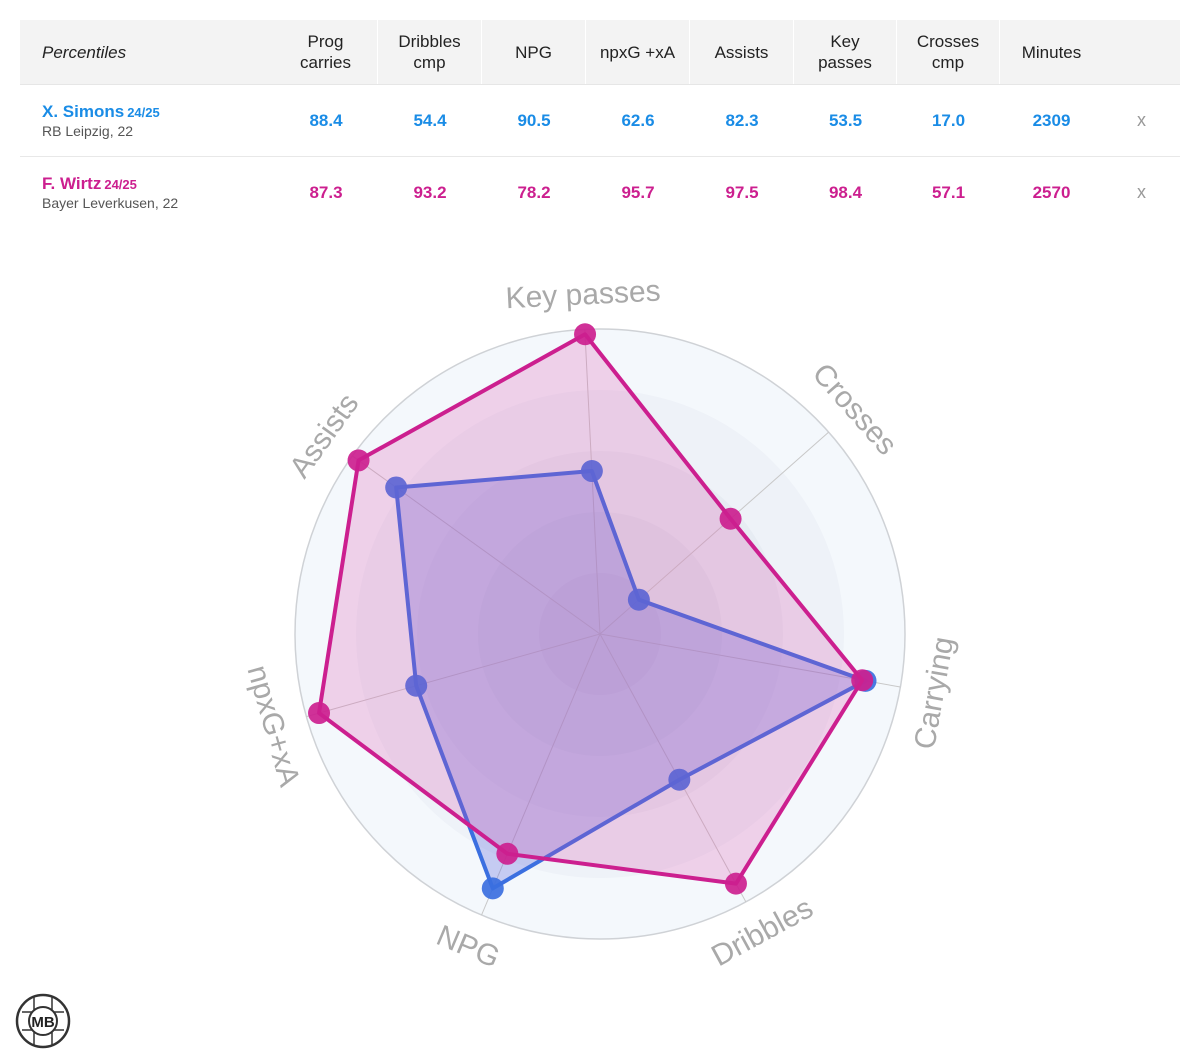  I want to click on value-minutes: 2309, so click(1051, 120).